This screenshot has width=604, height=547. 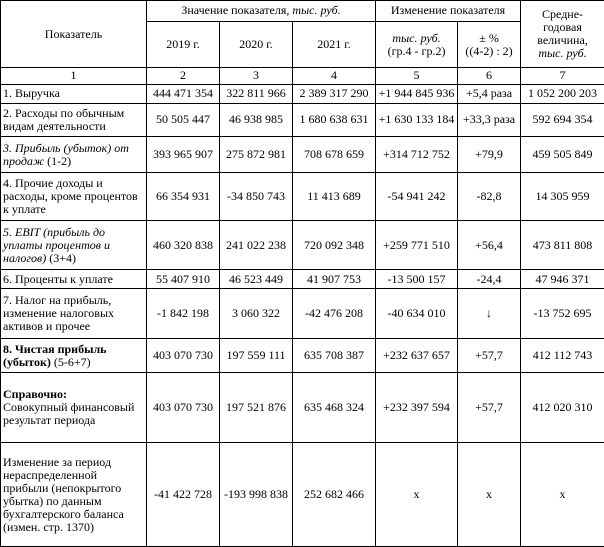 What do you see at coordinates (183, 76) in the screenshot?
I see `col-num: 2` at bounding box center [183, 76].